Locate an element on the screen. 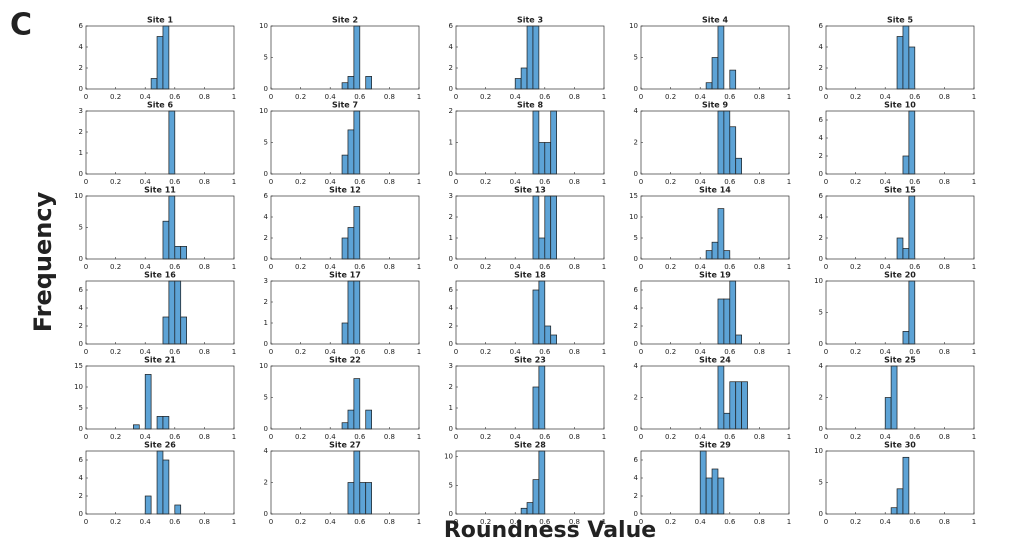 The width and height of the screenshot is (1019, 552). histogram-panel: Site 9 0 0.2 0.4 0.6 0.8 1 0 2 4 is located at coordinates (713, 144).